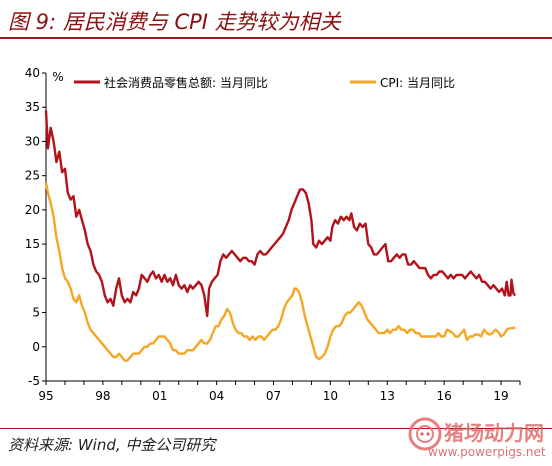 Image resolution: width=552 pixels, height=466 pixels. Describe the element at coordinates (487, 452) in the screenshot. I see `watermark-url: www.powerpigs.net` at that location.